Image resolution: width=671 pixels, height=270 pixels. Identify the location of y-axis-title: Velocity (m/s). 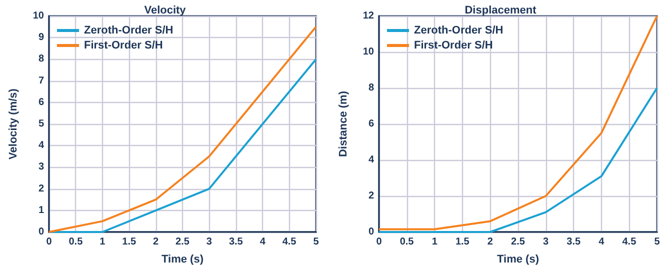
(14, 124).